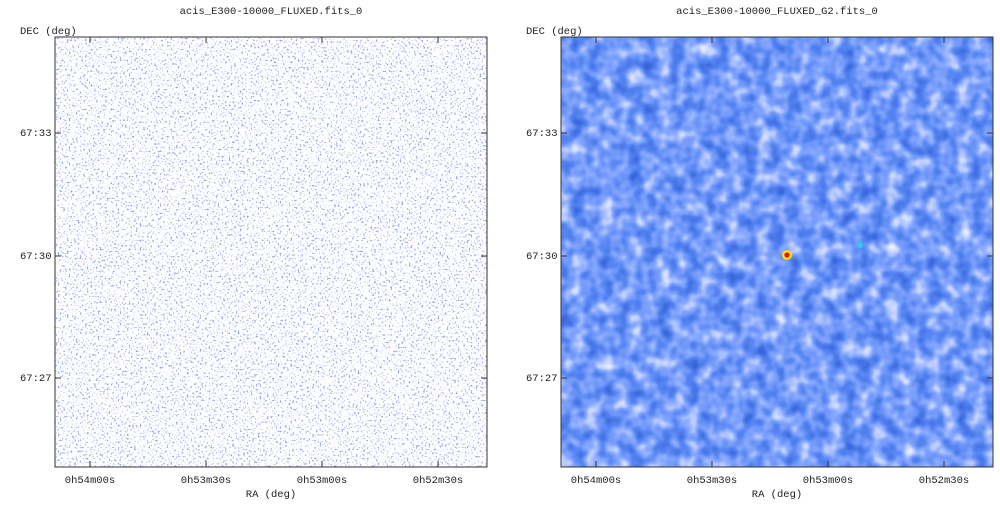 This screenshot has height=507, width=1000. What do you see at coordinates (787, 255) in the screenshot?
I see `source-peak` at bounding box center [787, 255].